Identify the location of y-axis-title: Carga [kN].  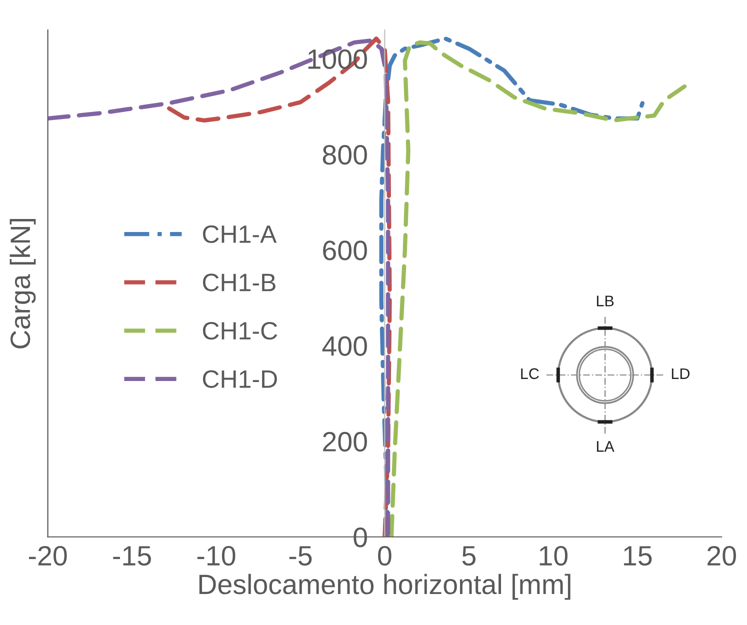
(23, 283).